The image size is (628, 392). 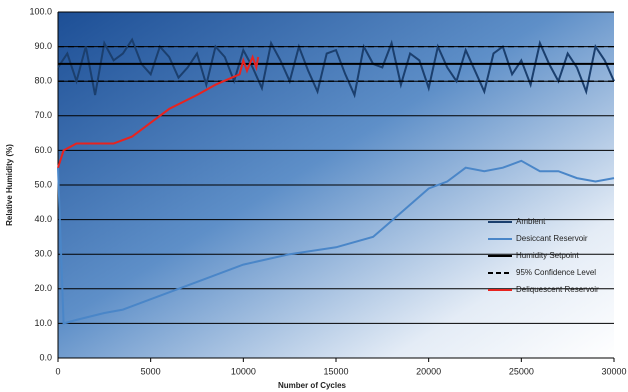 What do you see at coordinates (557, 289) in the screenshot?
I see `legend-label: Deliquescent Reservoir` at bounding box center [557, 289].